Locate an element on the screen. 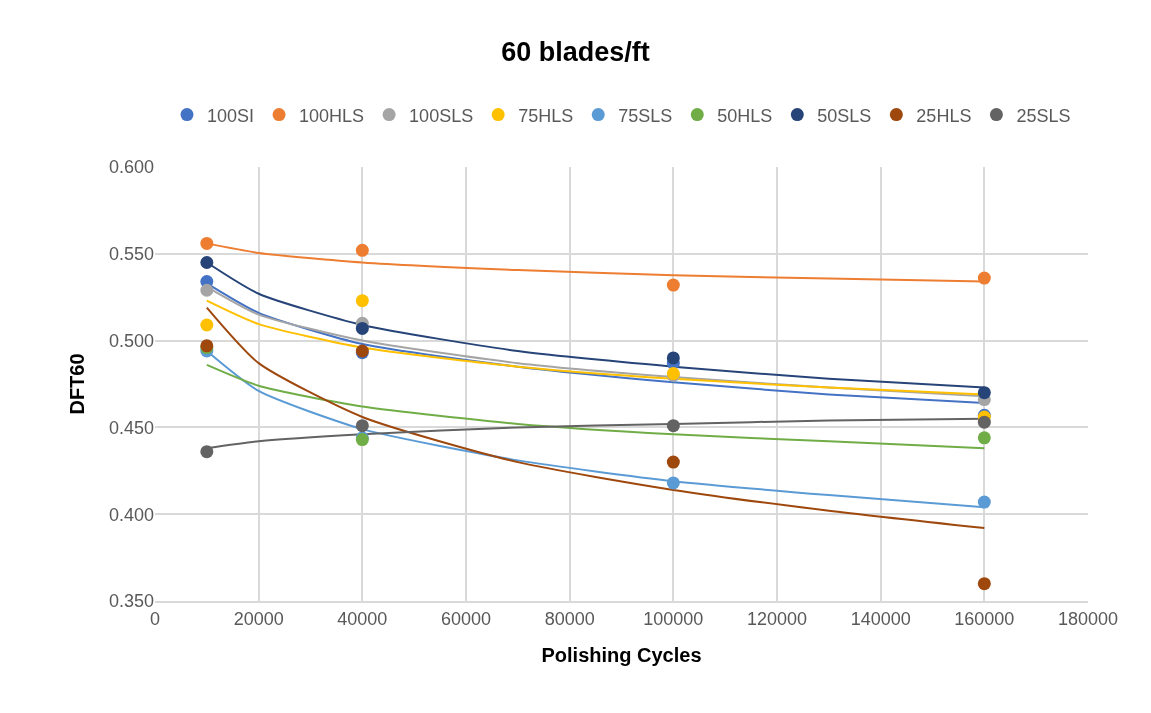  x-tick-label: 20000 is located at coordinates (258, 618).